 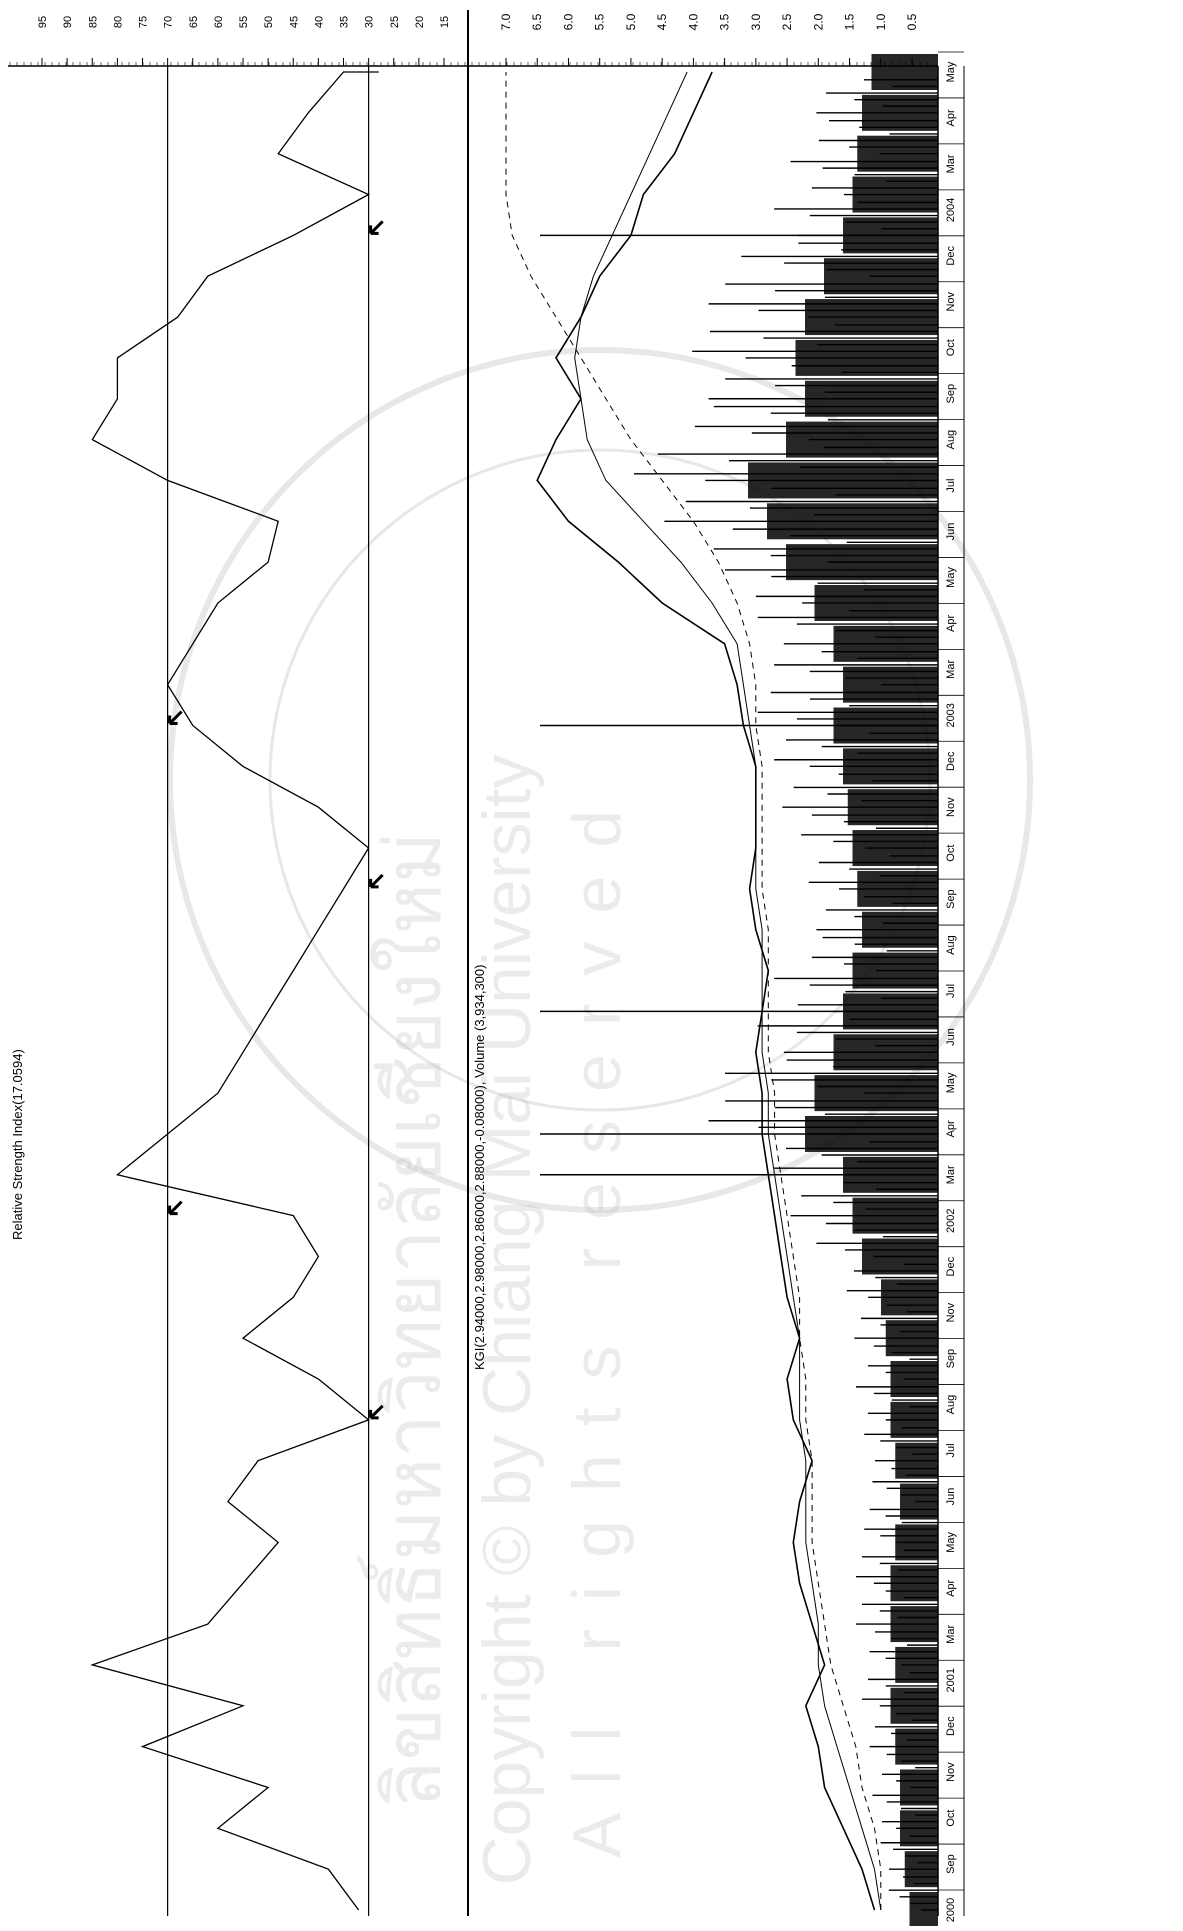 I want to click on rsi-tick-label: 35, so click(x=345, y=22).